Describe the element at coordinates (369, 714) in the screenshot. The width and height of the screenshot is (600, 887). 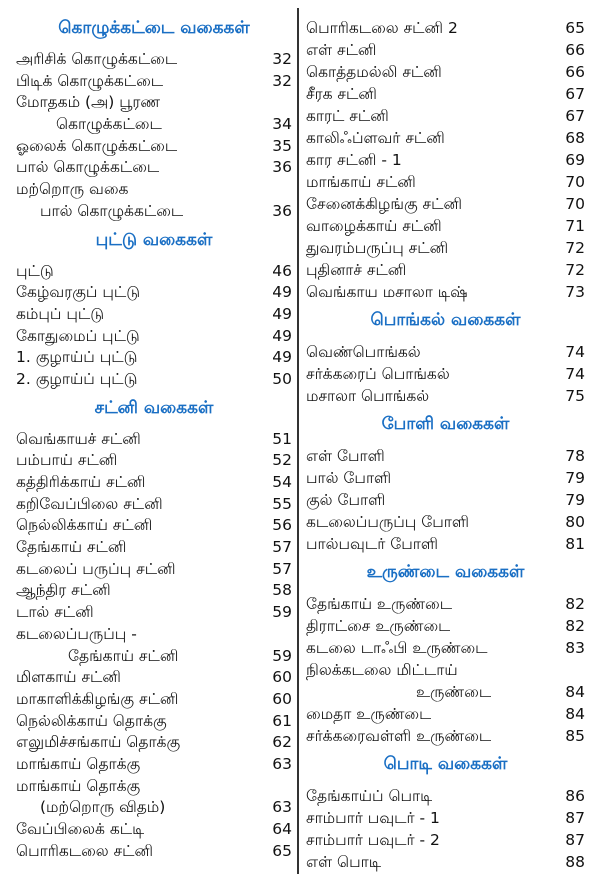
I see `entry-title: மைதா உருண்டை` at that location.